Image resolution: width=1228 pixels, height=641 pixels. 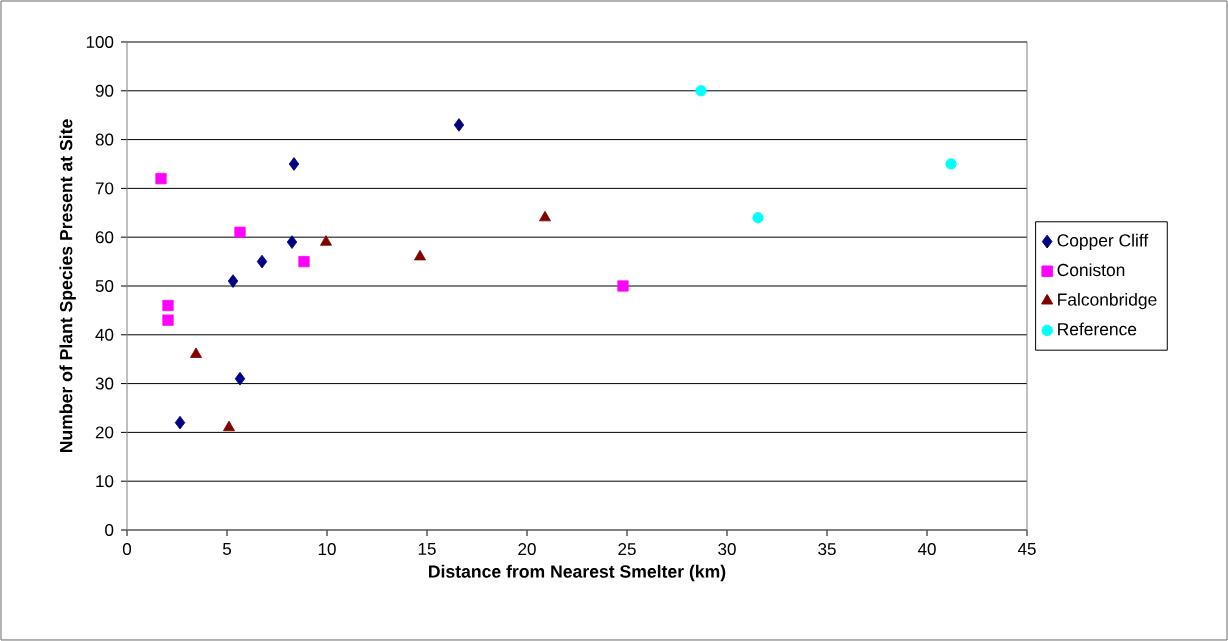 What do you see at coordinates (104, 334) in the screenshot?
I see `y-tick-label: 40` at bounding box center [104, 334].